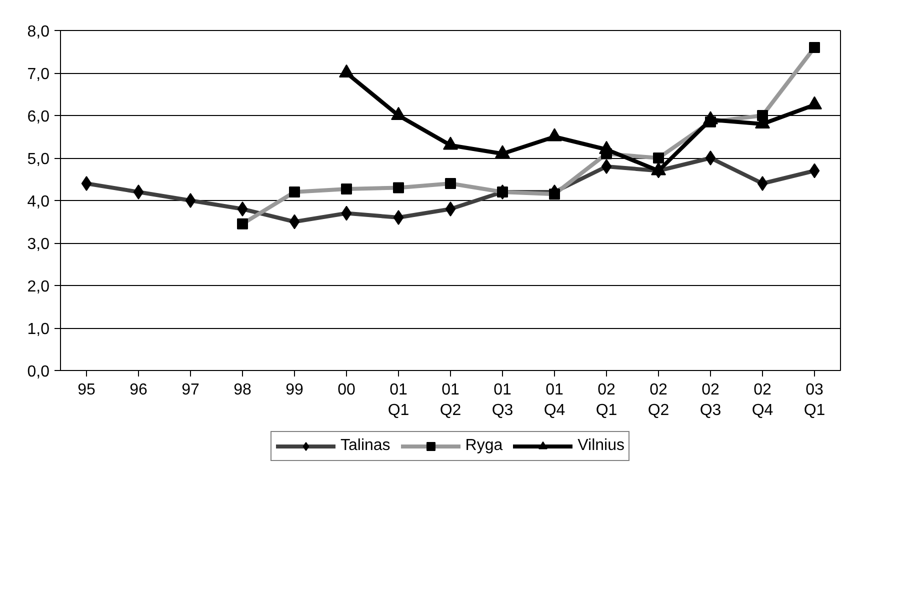 The height and width of the screenshot is (601, 914). I want to click on x-tick-label: 02 Q2, so click(659, 400).